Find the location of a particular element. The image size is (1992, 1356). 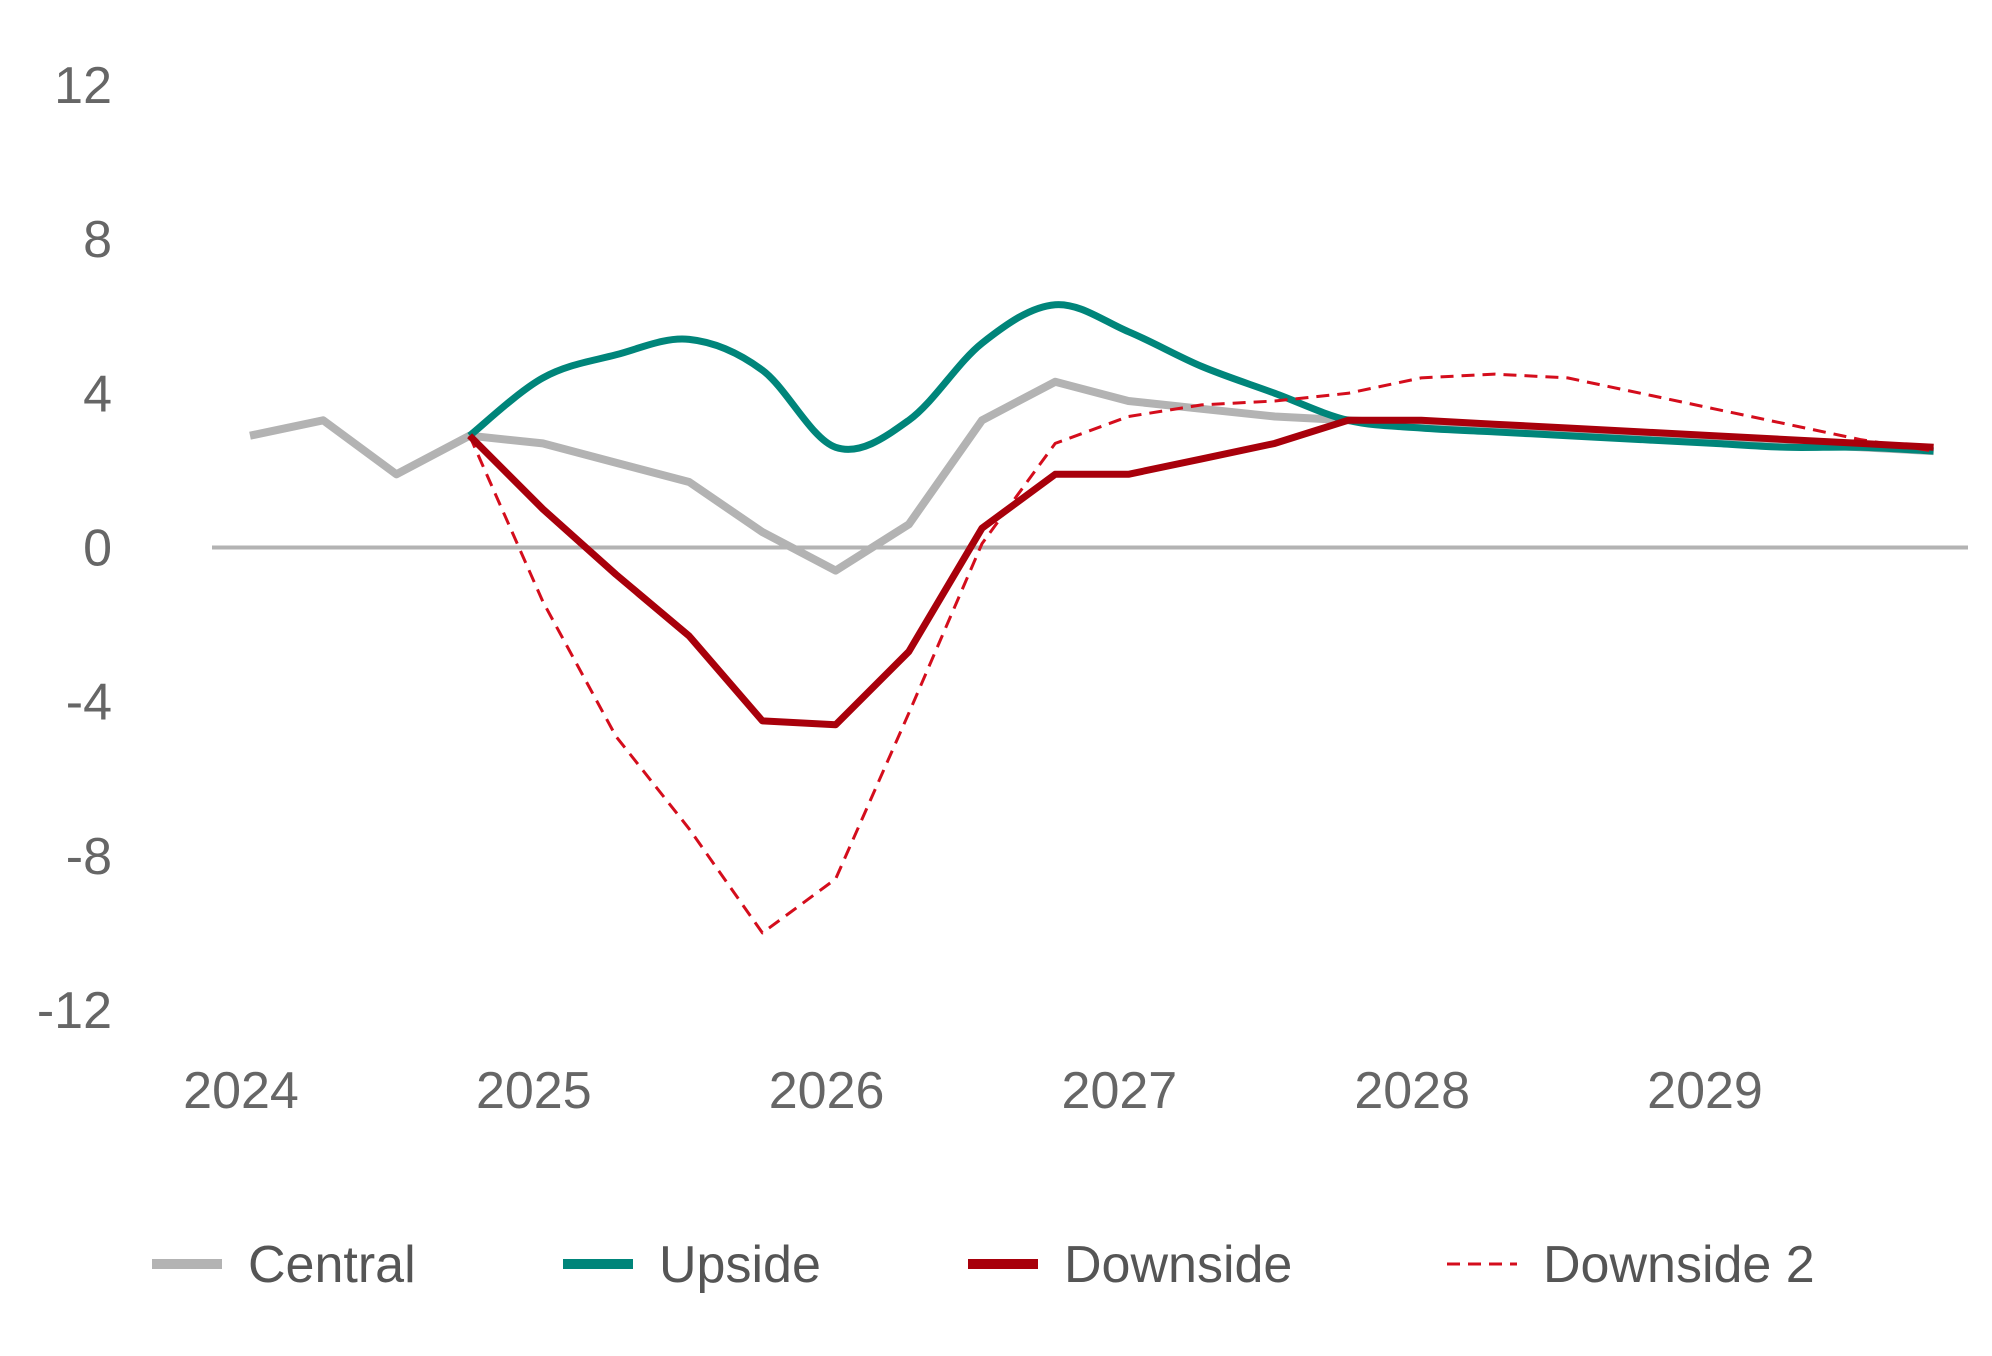

legend: Central Upside Downside Downside 2 is located at coordinates (983, 1265).